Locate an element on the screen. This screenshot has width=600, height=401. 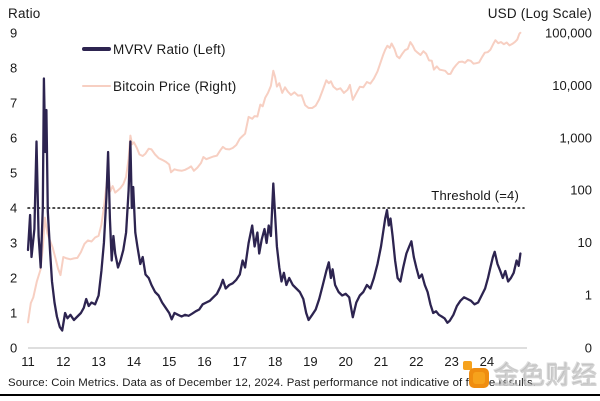
left-axis-tick-label: 8 is located at coordinates (13, 68).